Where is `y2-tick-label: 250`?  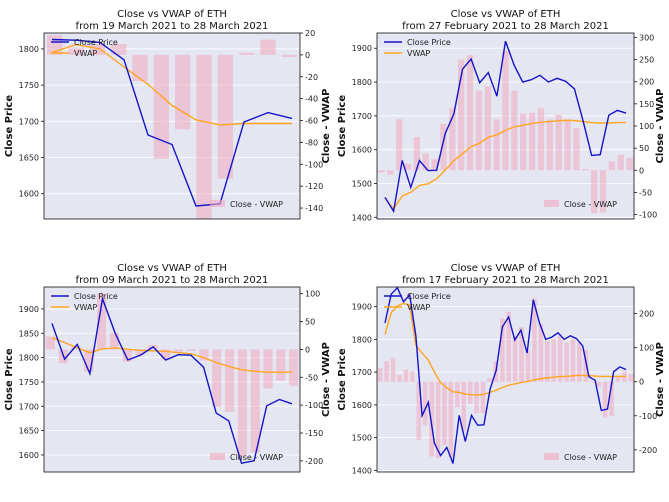
y2-tick-label: 250 is located at coordinates (646, 60).